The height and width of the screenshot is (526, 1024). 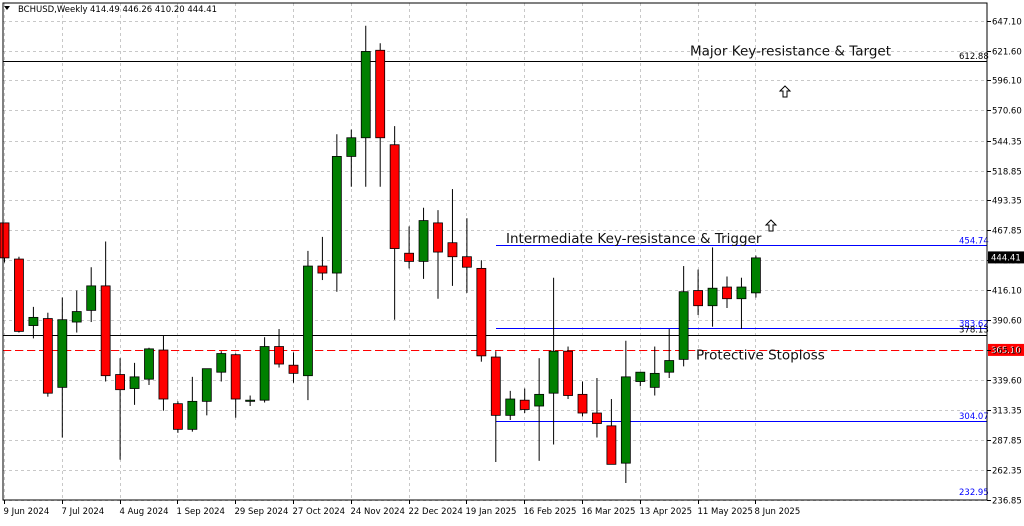 What do you see at coordinates (550, 512) in the screenshot?
I see `x-tick-label: 16 Feb 2025` at bounding box center [550, 512].